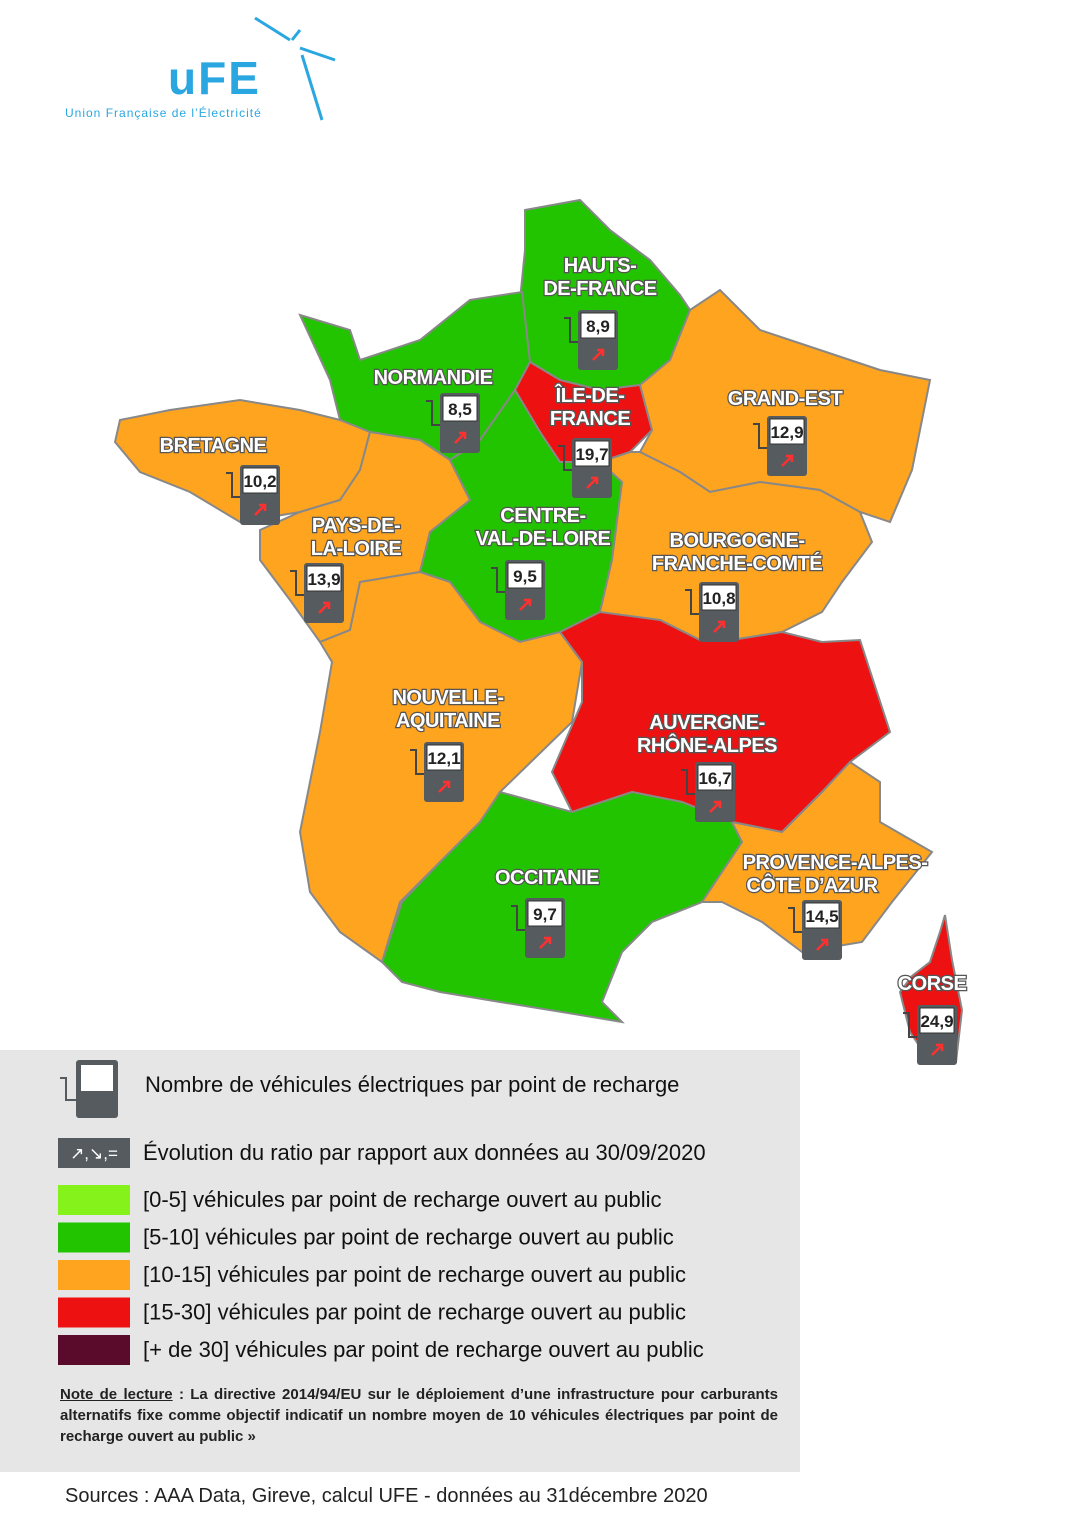  I want to click on logo-wordmark: uFE, so click(214, 78).